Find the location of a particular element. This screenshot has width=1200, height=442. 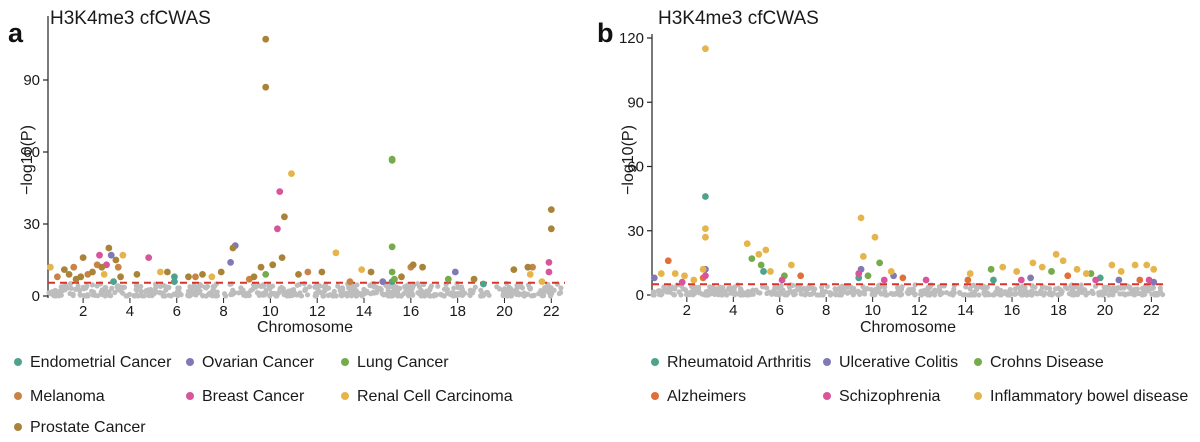

y-tick-label: 0 is located at coordinates (640, 295).